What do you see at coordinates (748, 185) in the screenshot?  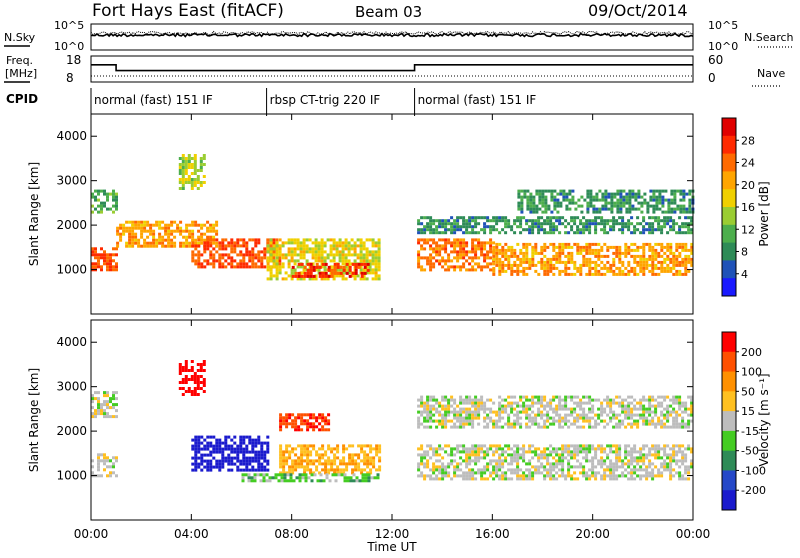 I see `colorbar-tick-label: 20` at bounding box center [748, 185].